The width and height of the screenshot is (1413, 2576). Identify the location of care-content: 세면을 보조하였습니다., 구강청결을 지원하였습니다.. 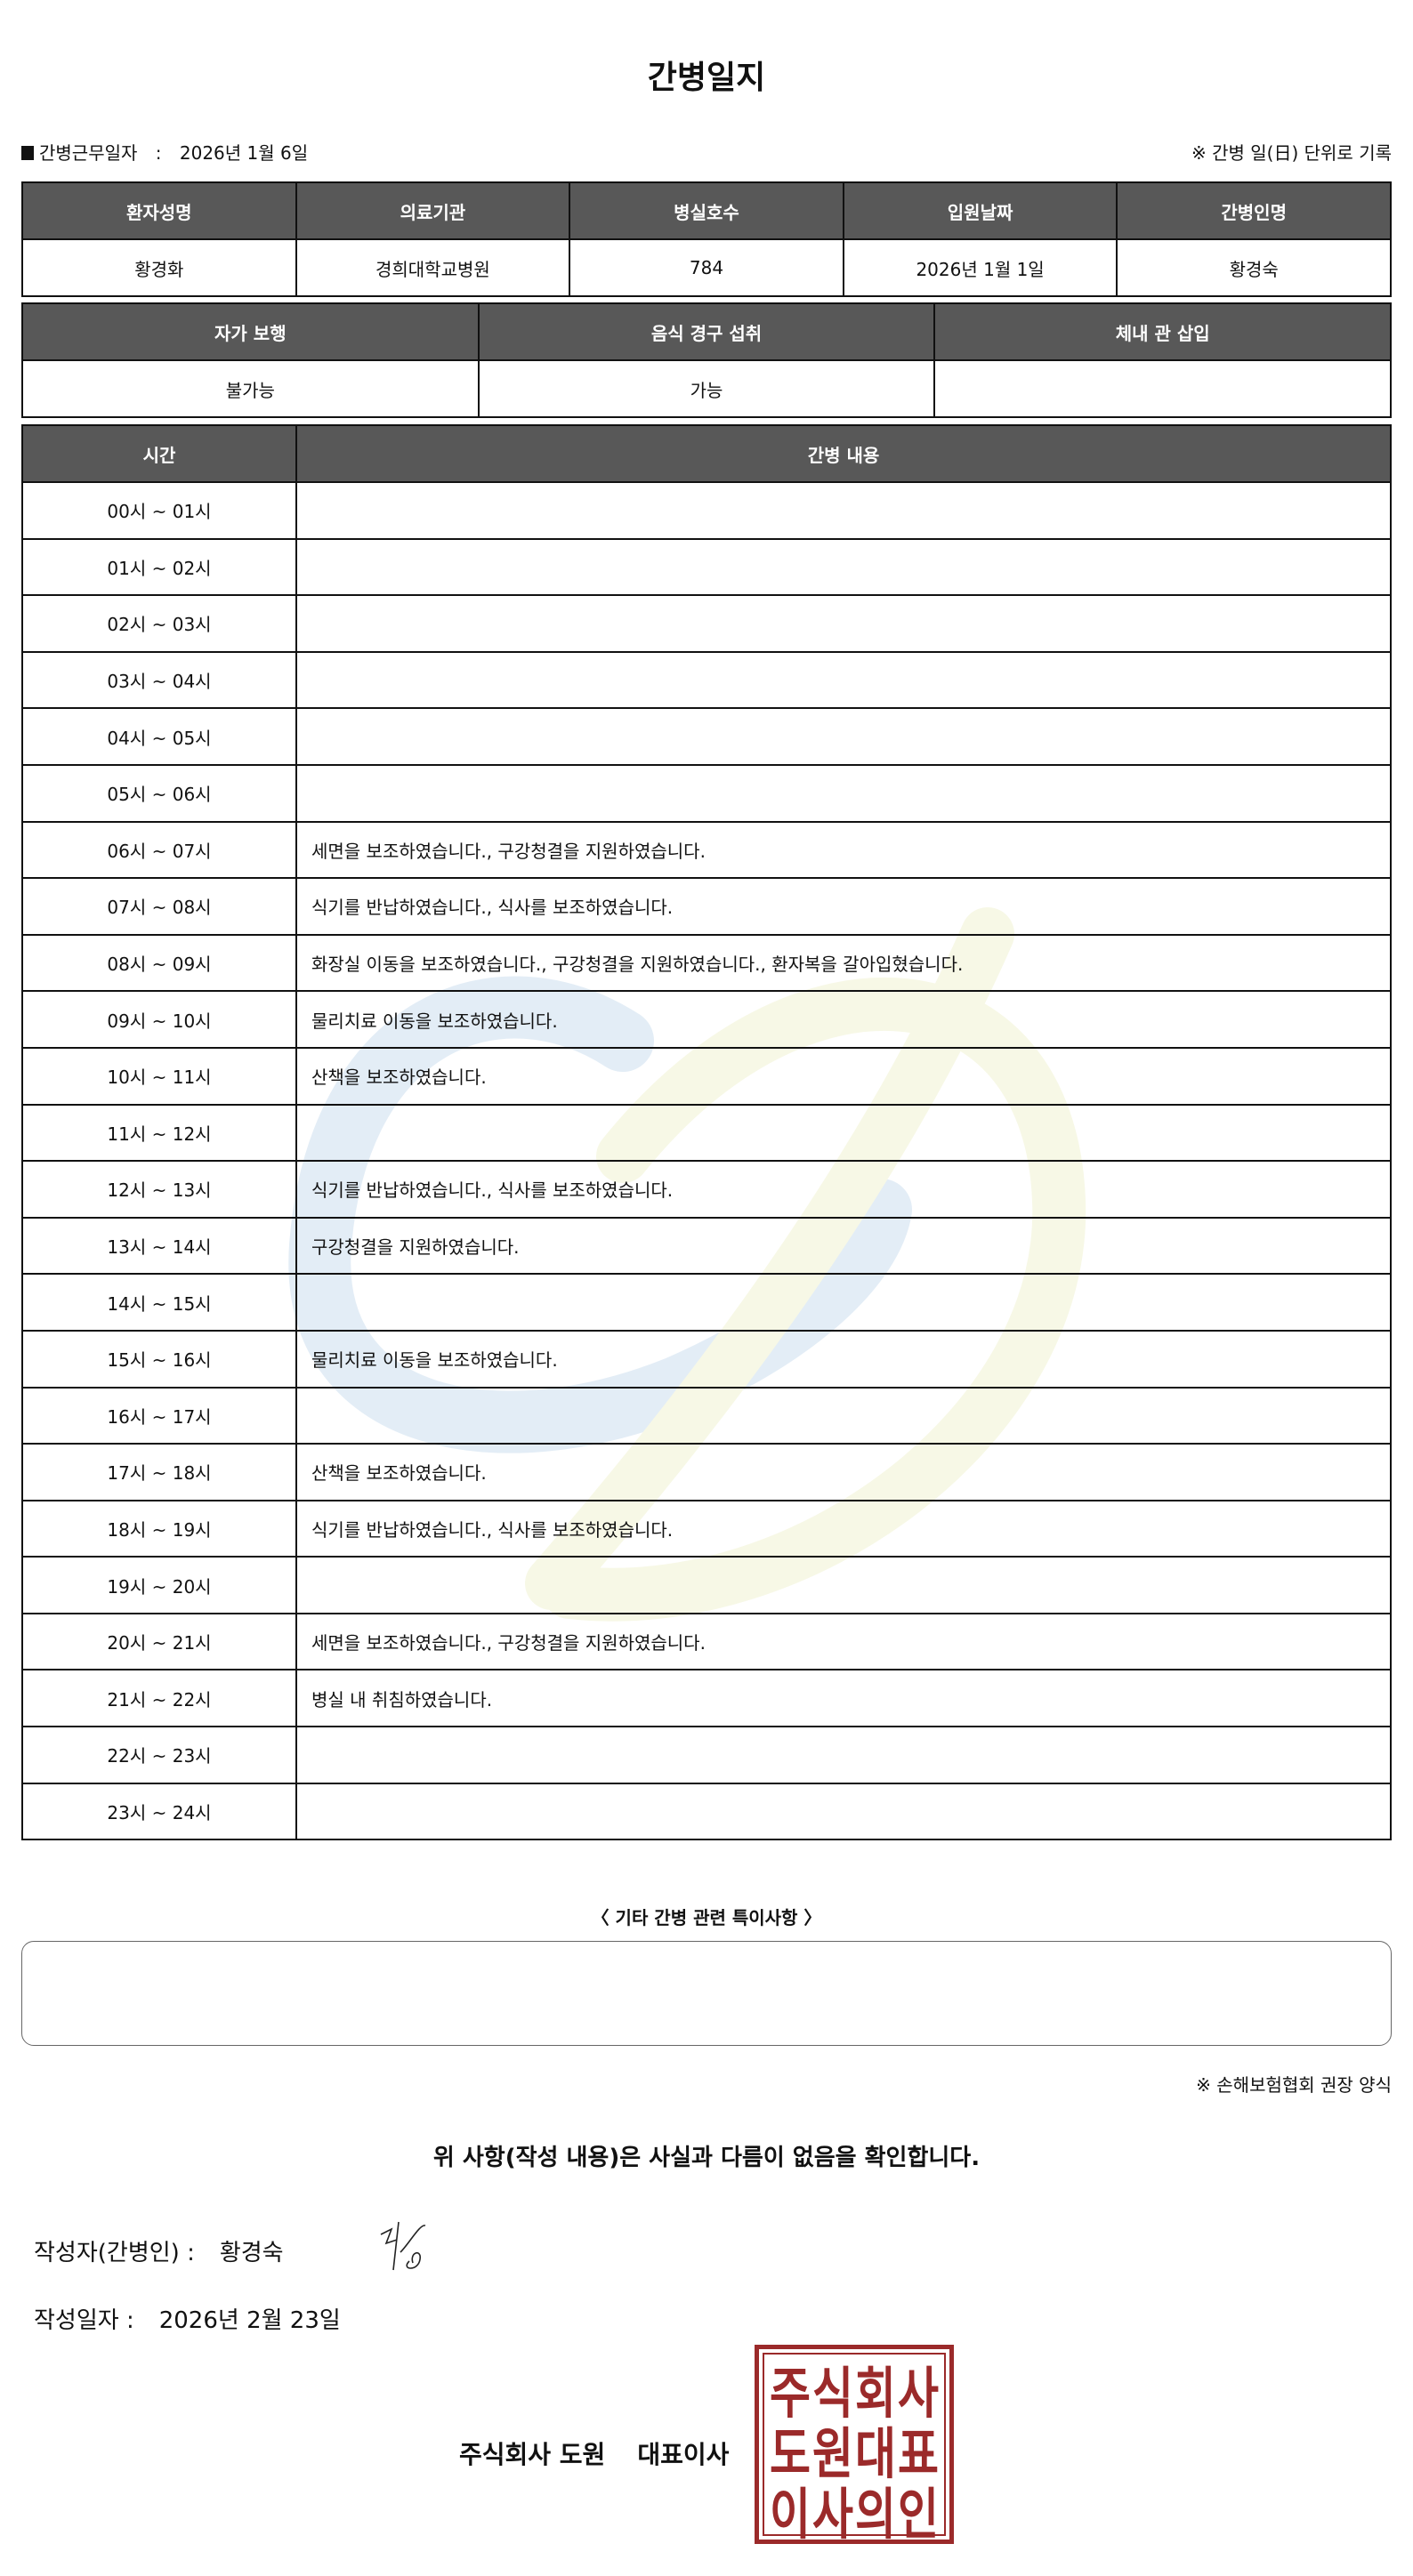
(844, 850).